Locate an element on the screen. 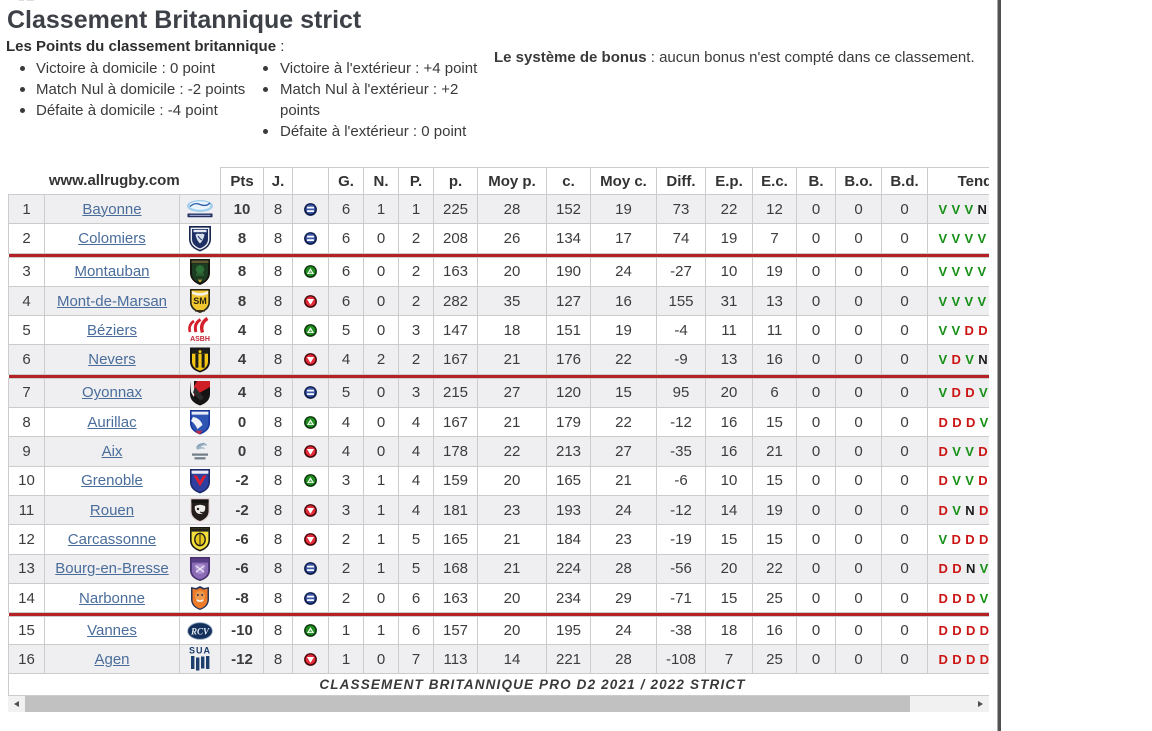 The width and height of the screenshot is (1152, 731). svg-text: SUA is located at coordinates (200, 651).